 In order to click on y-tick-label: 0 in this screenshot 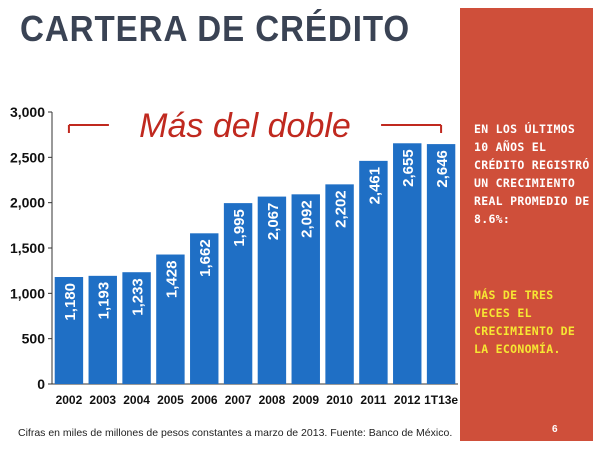, I will do `click(41, 384)`.